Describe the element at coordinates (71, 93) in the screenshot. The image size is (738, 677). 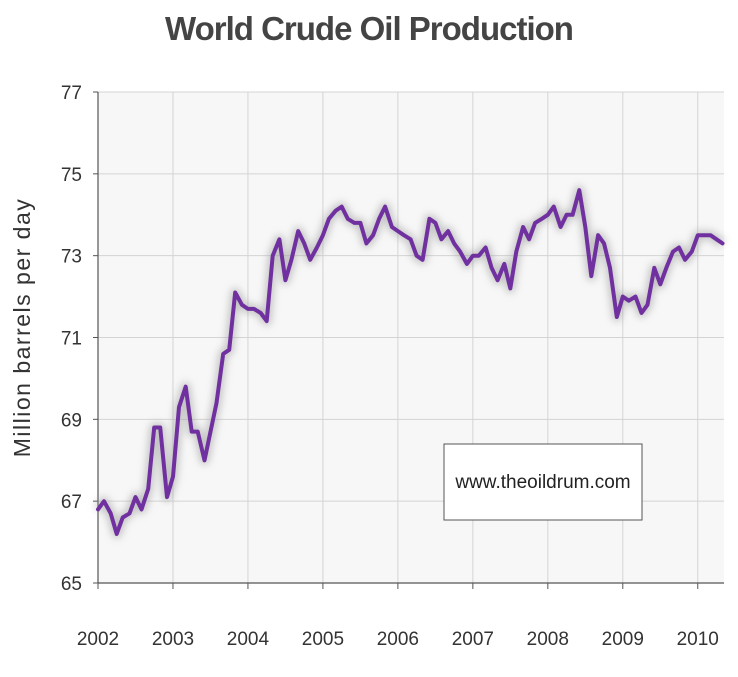
I see `y-tick-label: 77` at that location.